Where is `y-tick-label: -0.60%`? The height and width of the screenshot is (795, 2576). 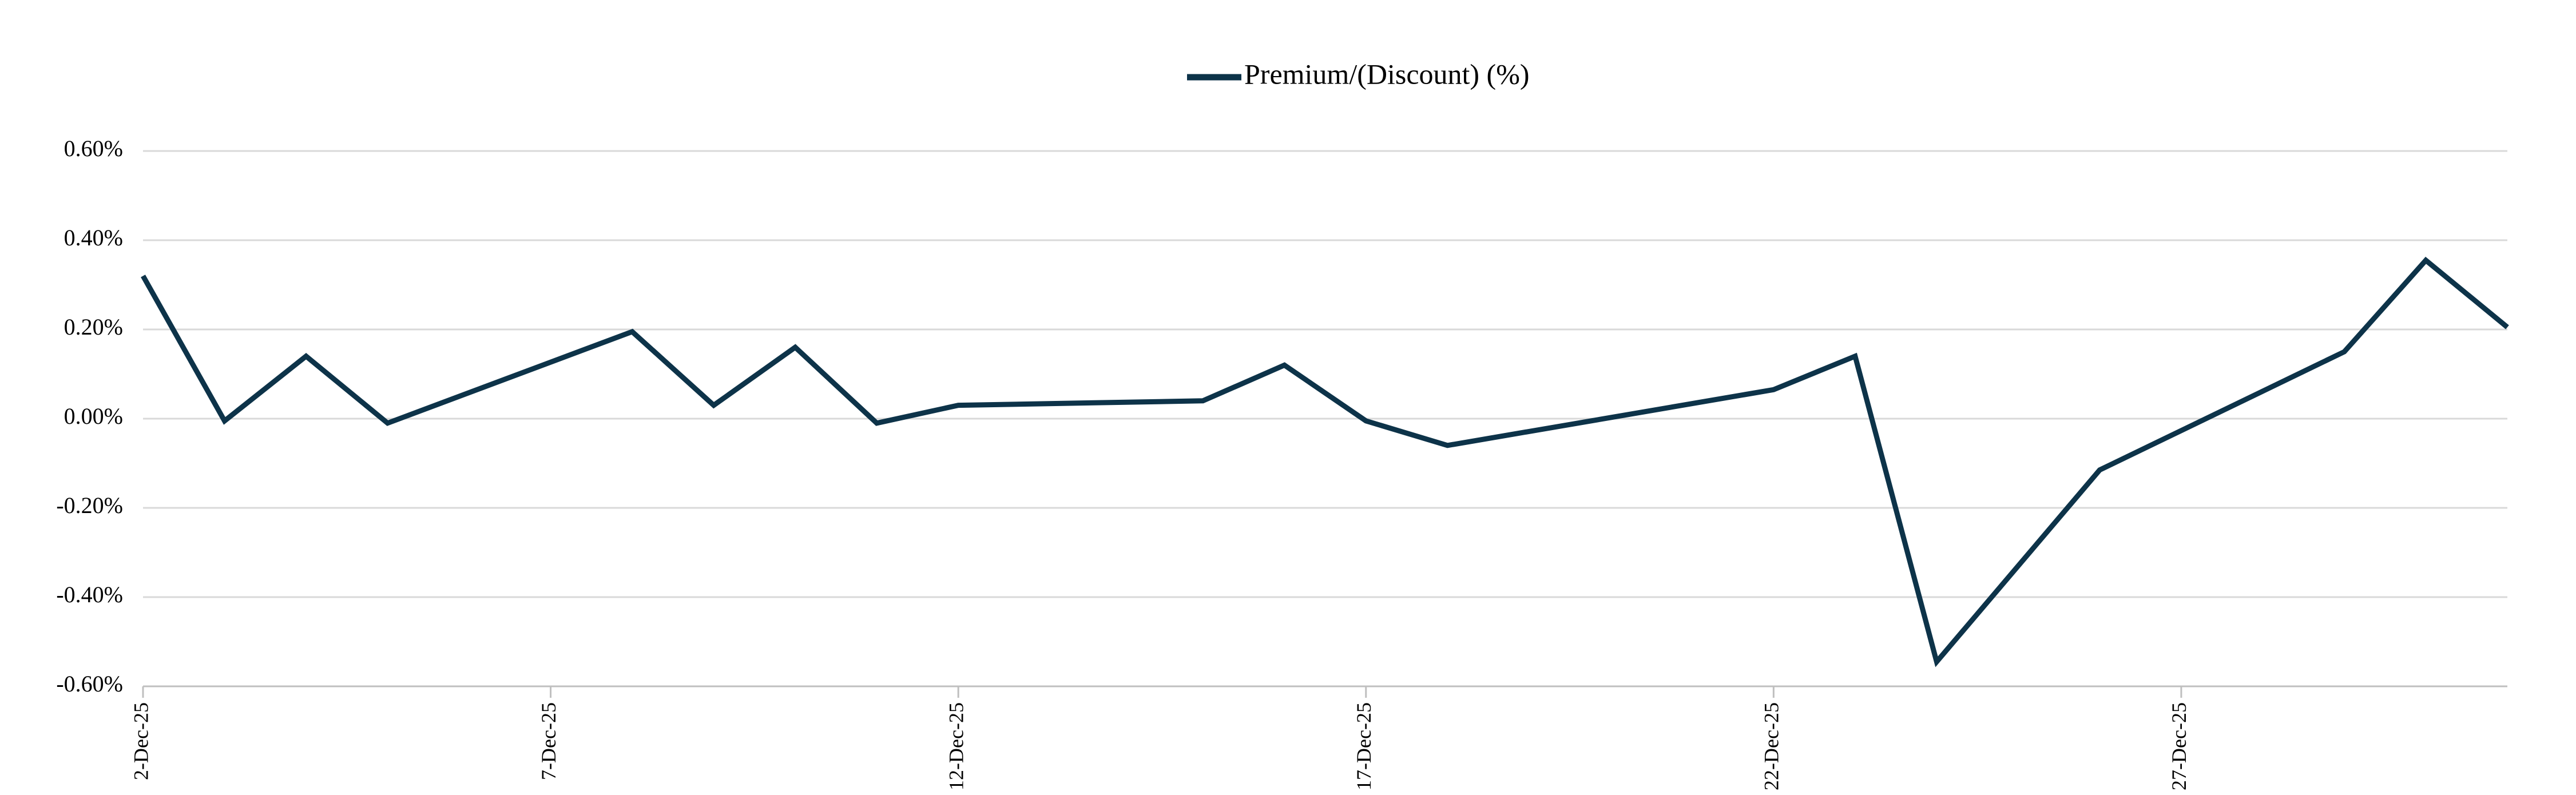 y-tick-label: -0.60% is located at coordinates (89, 684).